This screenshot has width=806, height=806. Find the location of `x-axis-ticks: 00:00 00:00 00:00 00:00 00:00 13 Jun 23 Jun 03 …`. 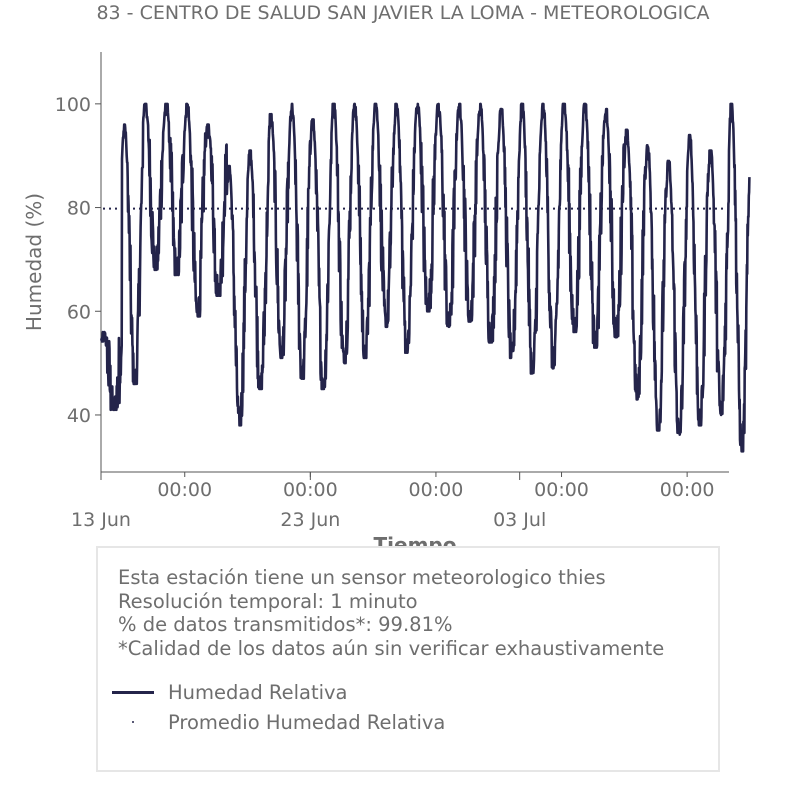

x-axis-ticks: 00:00 00:00 00:00 00:00 00:00 13 Jun 23 Jun 03 … is located at coordinates (393, 501).